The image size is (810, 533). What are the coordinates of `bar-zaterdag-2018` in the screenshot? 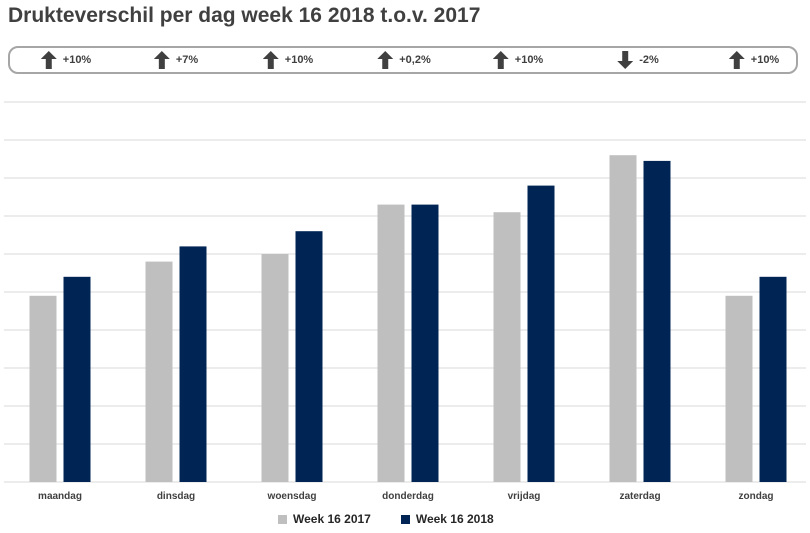 It's located at (657, 321).